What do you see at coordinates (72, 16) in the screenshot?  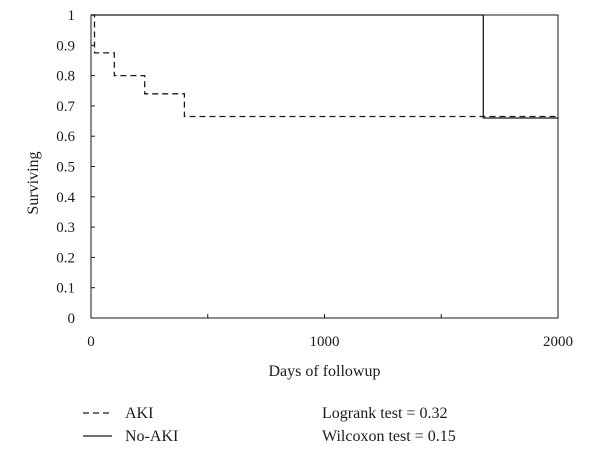 I see `y-tick-label: 1` at bounding box center [72, 16].